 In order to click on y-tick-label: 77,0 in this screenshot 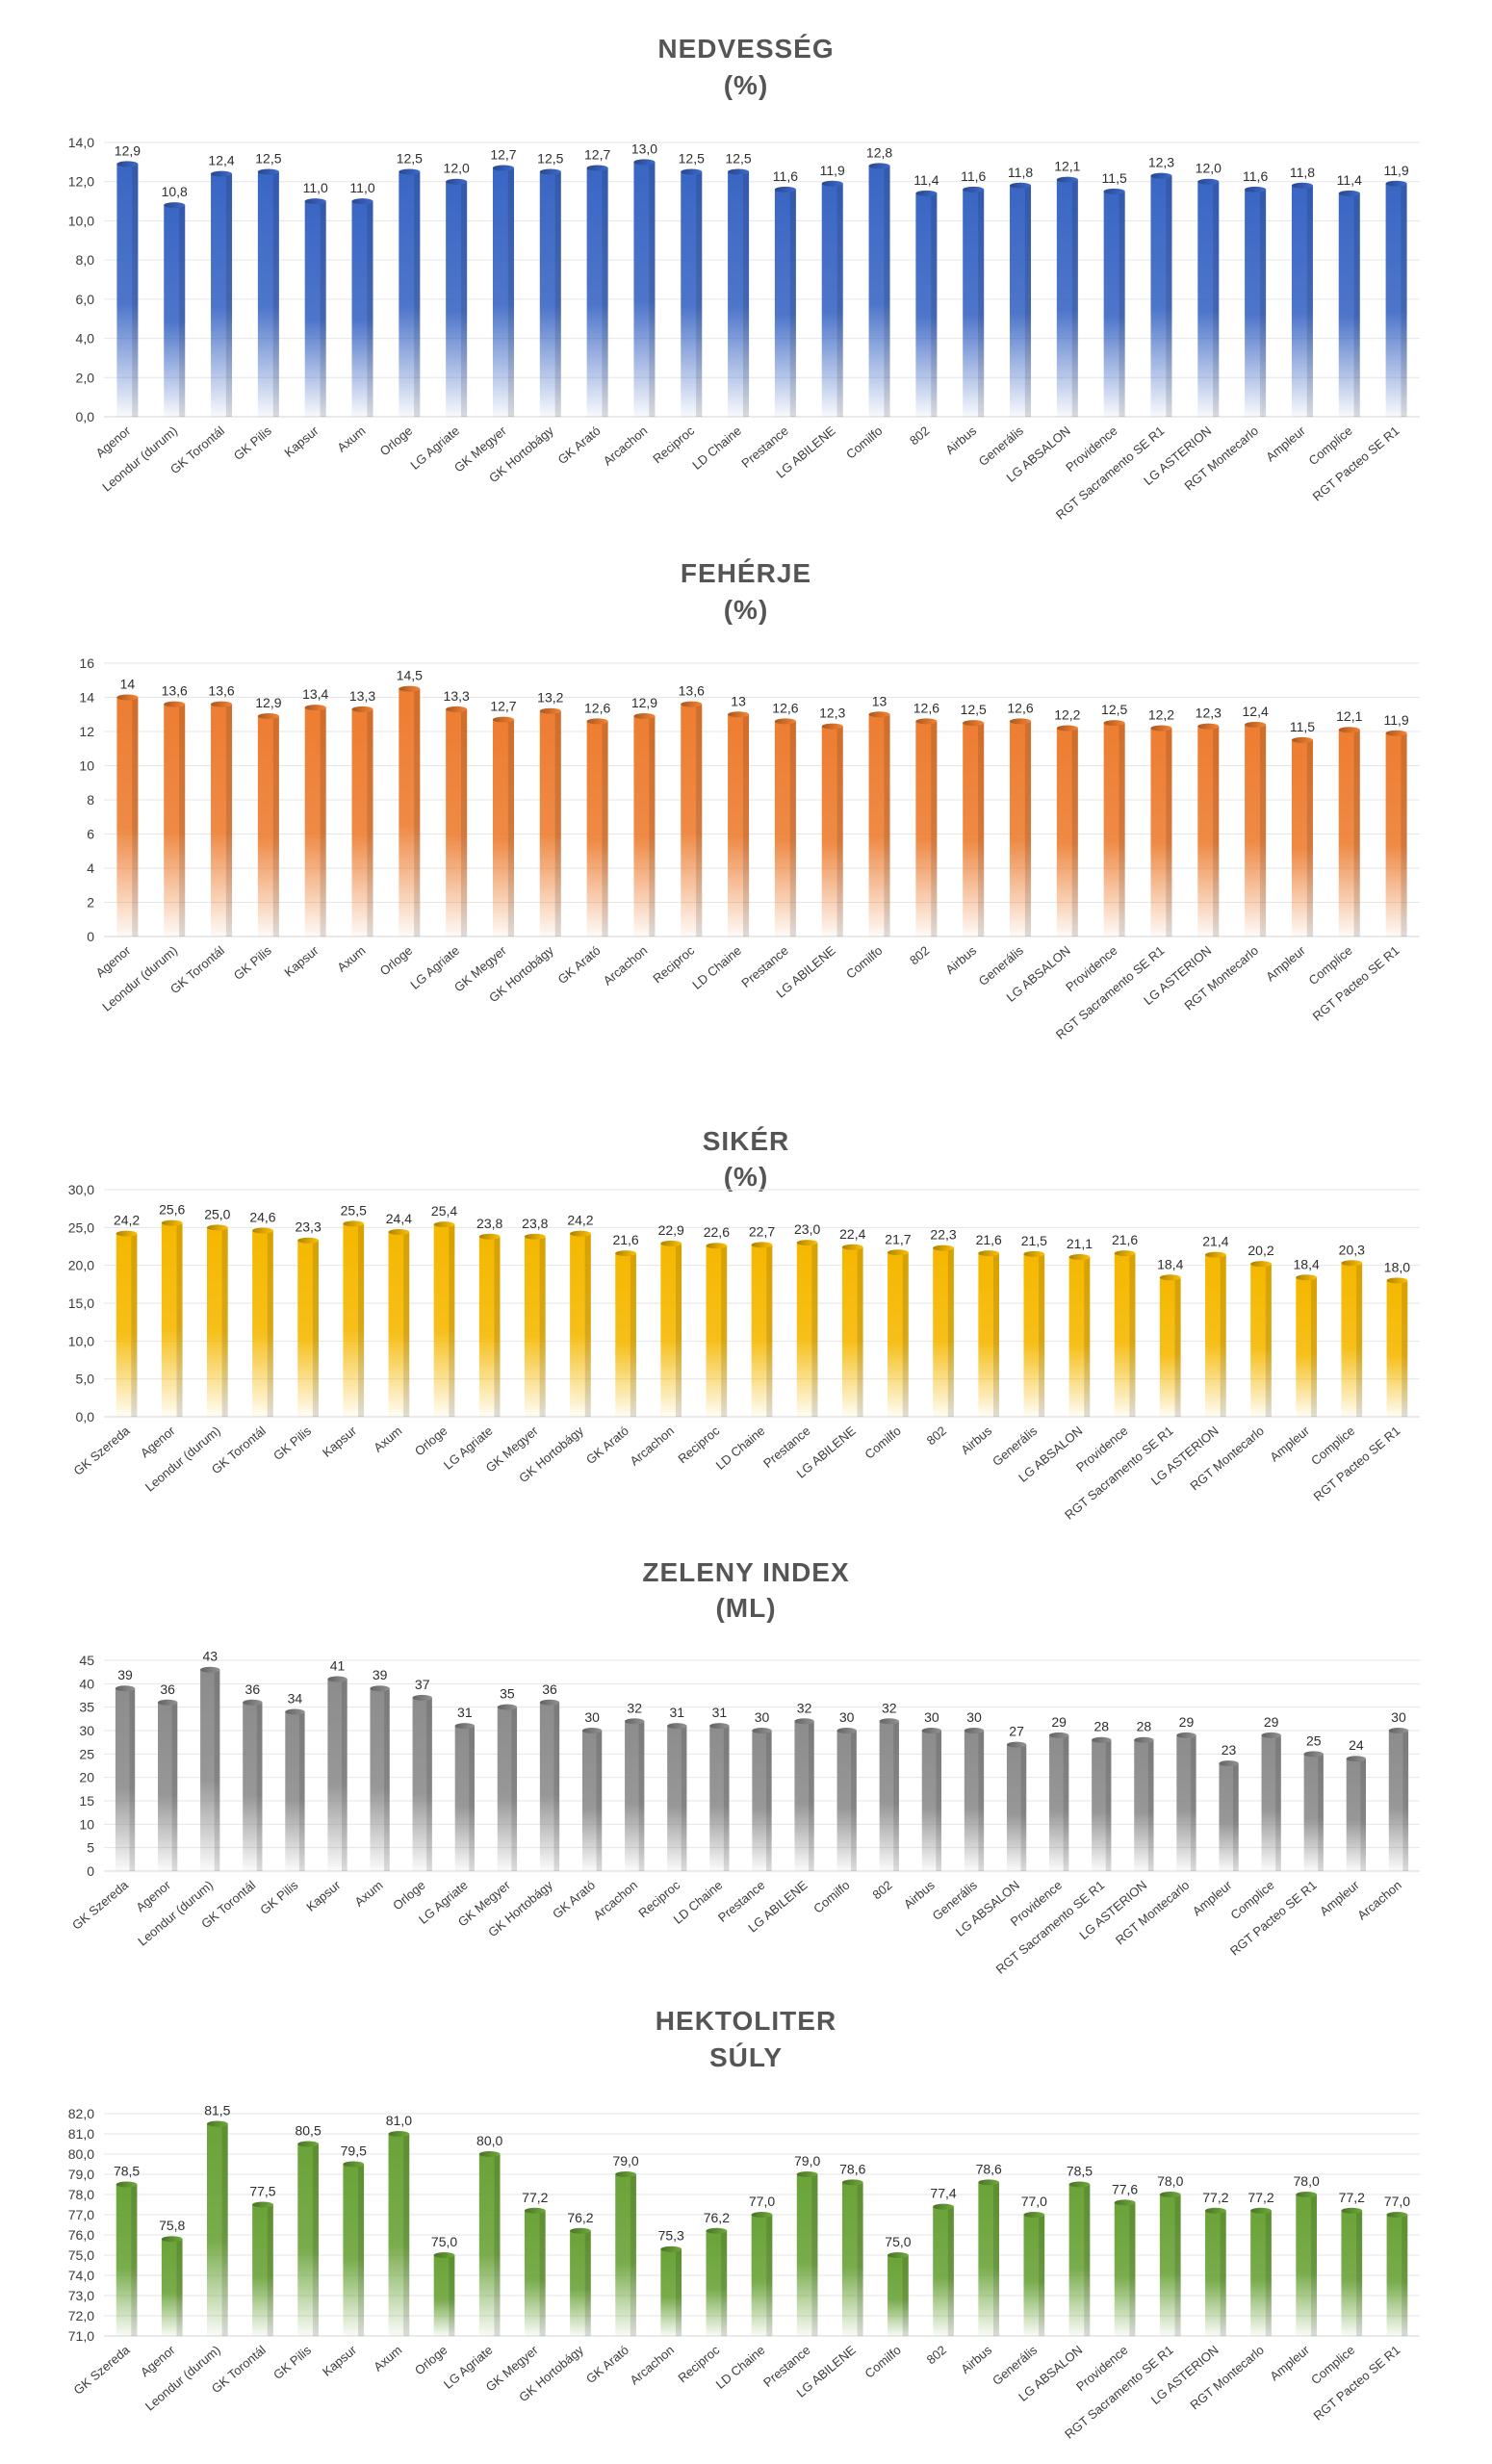, I will do `click(81, 2214)`.